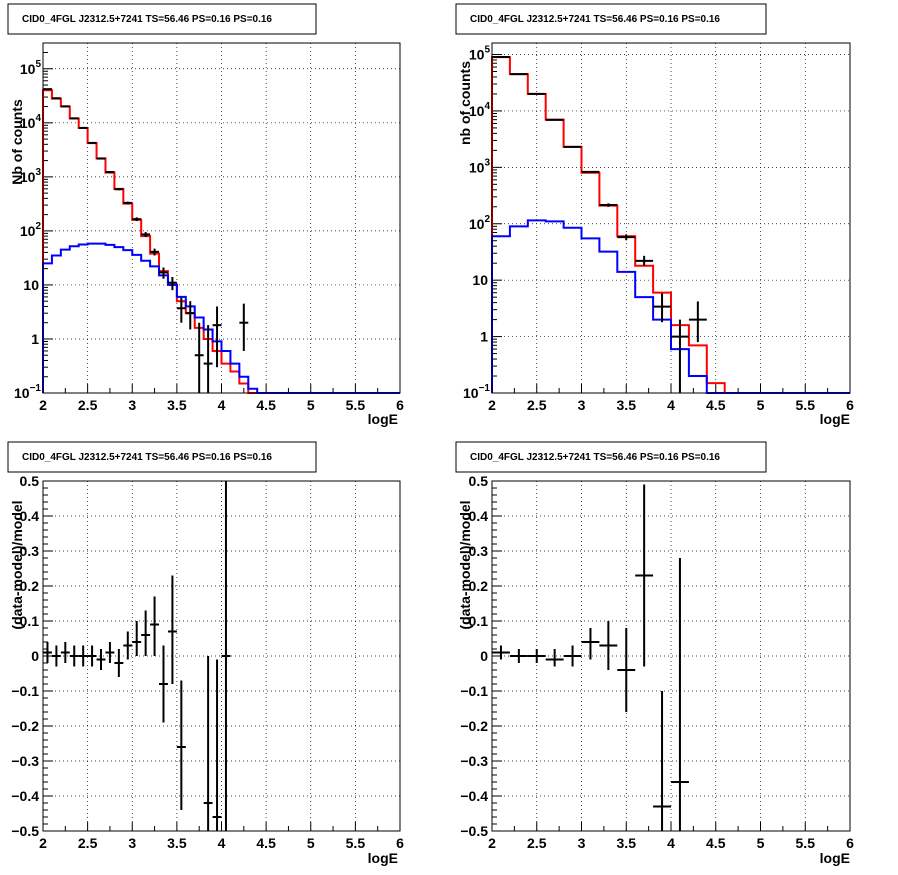 This screenshot has height=875, width=898. Describe the element at coordinates (17, 142) in the screenshot. I see `y-axis-title: Nb of counts` at that location.